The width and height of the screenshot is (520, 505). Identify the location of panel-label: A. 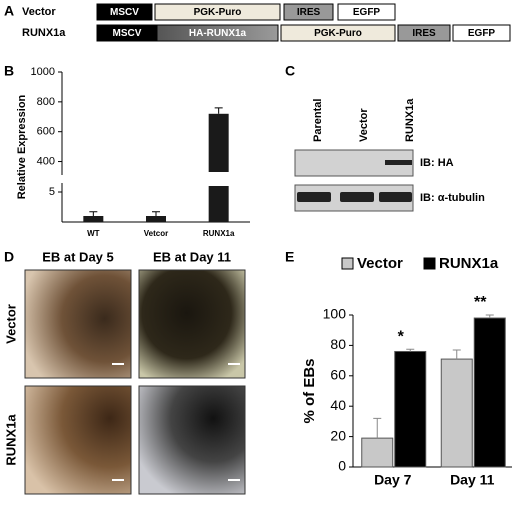
(9, 11).